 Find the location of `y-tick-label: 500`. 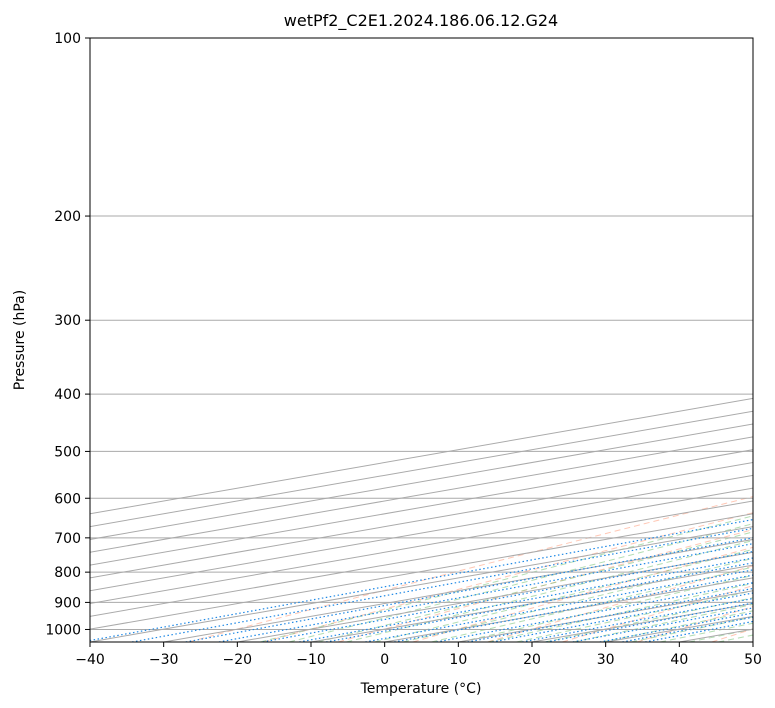

y-tick-label: 500 is located at coordinates (67, 452).